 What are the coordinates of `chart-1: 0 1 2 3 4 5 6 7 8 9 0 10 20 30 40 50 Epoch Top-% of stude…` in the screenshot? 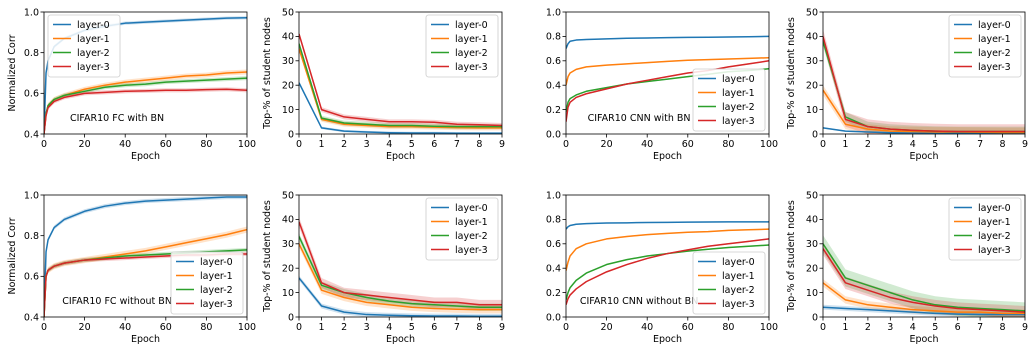 It's located at (383, 84).